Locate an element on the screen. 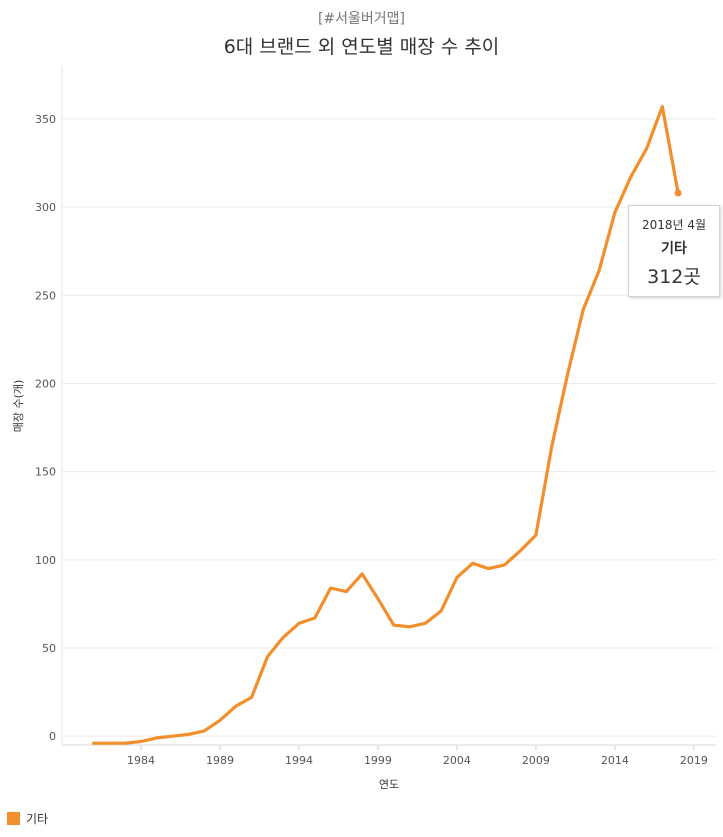 The image size is (723, 837). tooltip-series: 기타 is located at coordinates (674, 249).